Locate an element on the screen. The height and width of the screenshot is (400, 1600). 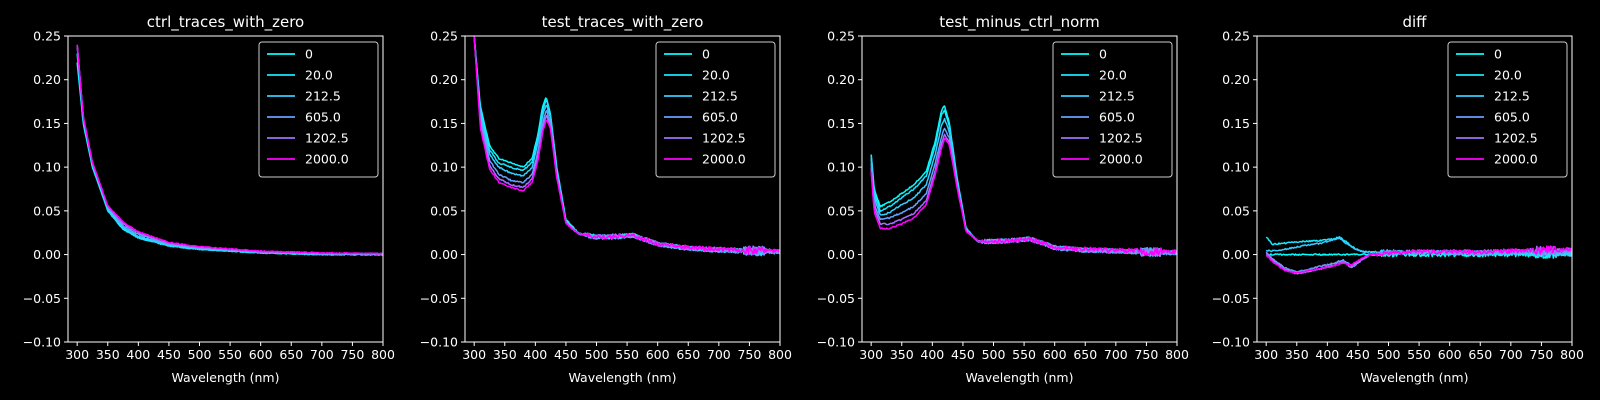
panel-title: test_traces_with_zero is located at coordinates (623, 22).